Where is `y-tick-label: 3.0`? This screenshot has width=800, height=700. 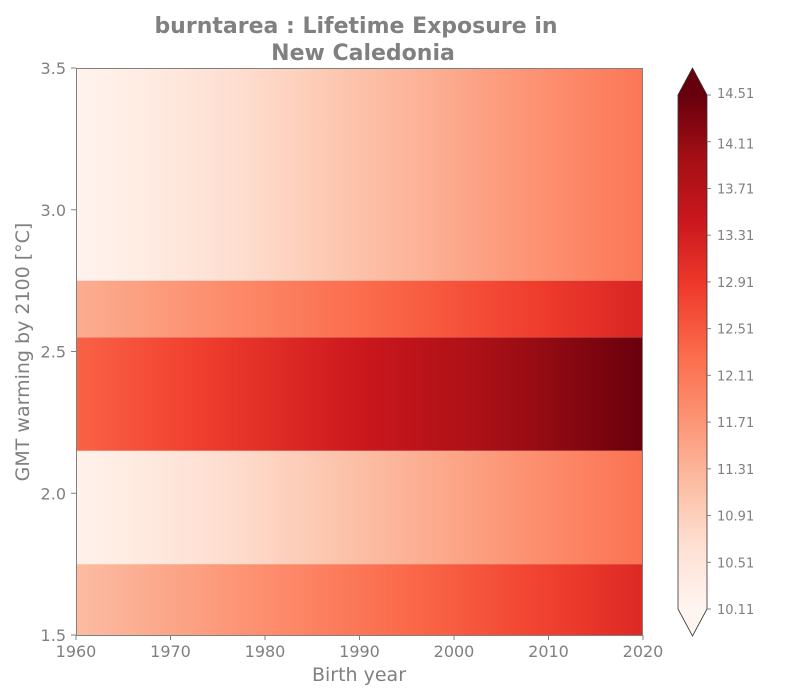 y-tick-label: 3.0 is located at coordinates (53, 210).